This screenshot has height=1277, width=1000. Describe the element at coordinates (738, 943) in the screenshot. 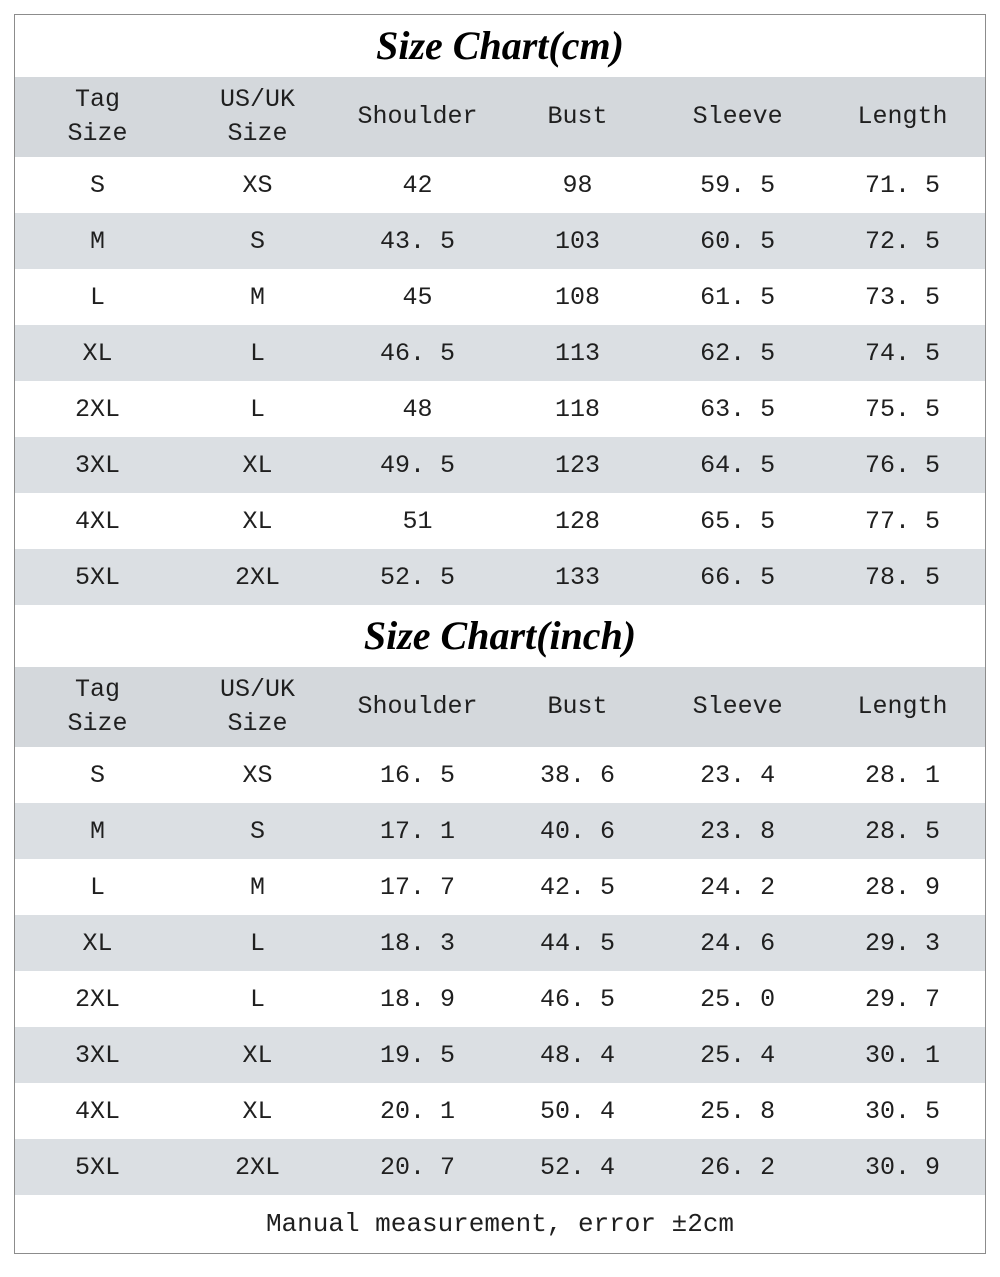

I see `table-cell: 24. 6` at that location.